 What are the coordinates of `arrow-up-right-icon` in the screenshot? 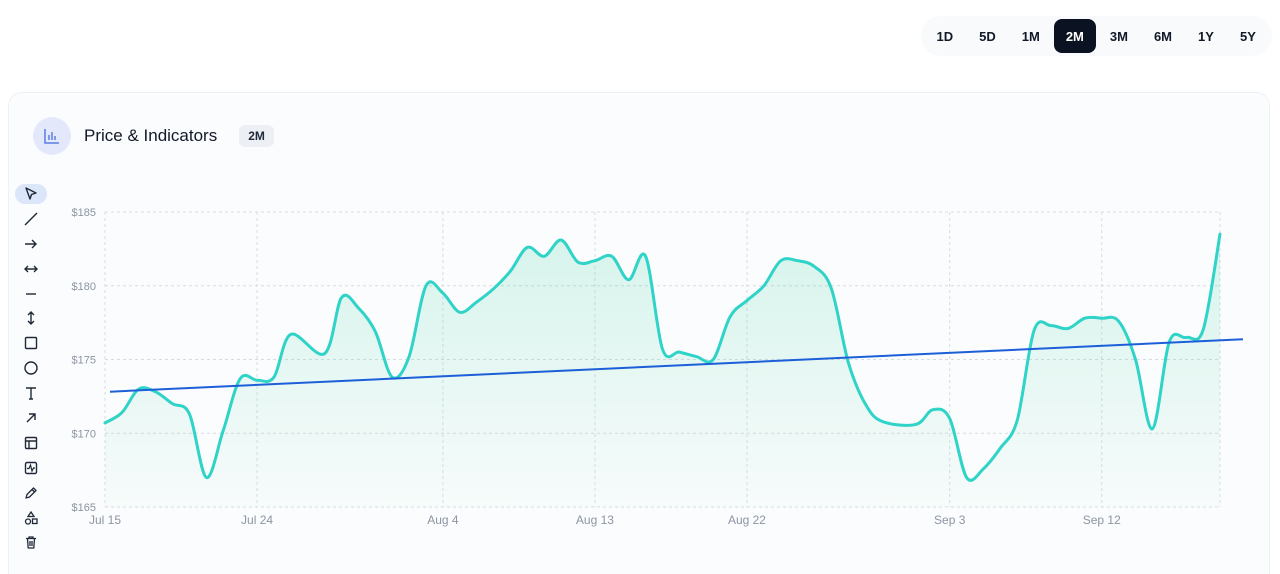 It's located at (31, 418).